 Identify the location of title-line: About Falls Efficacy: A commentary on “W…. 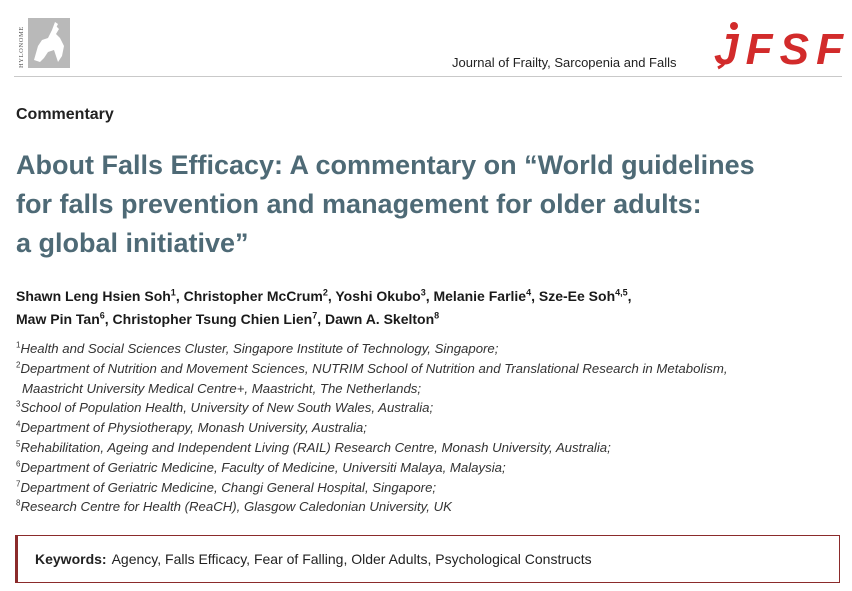
(385, 165).